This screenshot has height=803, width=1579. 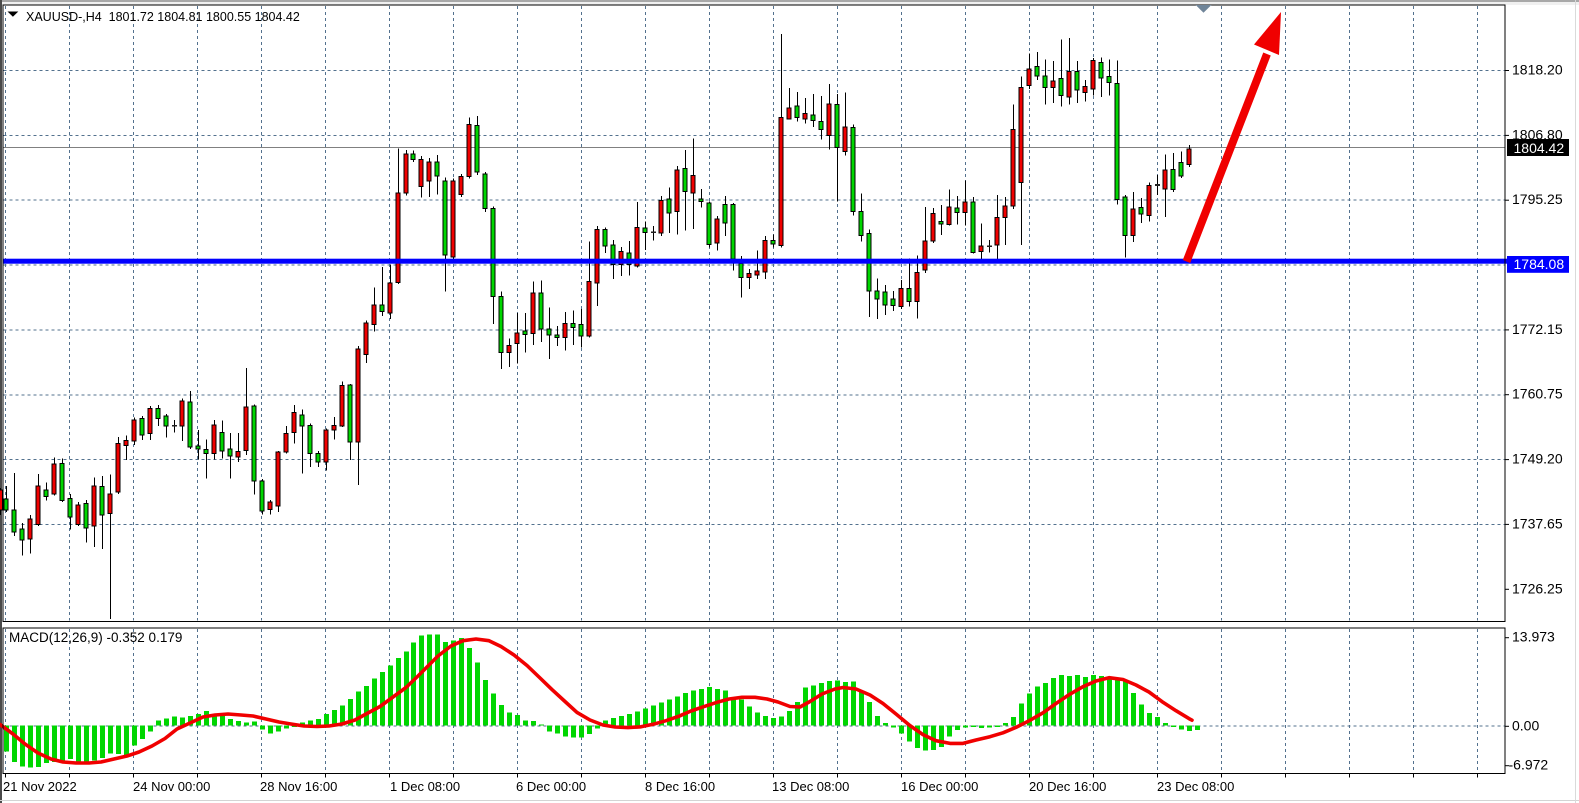 What do you see at coordinates (1539, 264) in the screenshot?
I see `svg-text: 1784.08` at bounding box center [1539, 264].